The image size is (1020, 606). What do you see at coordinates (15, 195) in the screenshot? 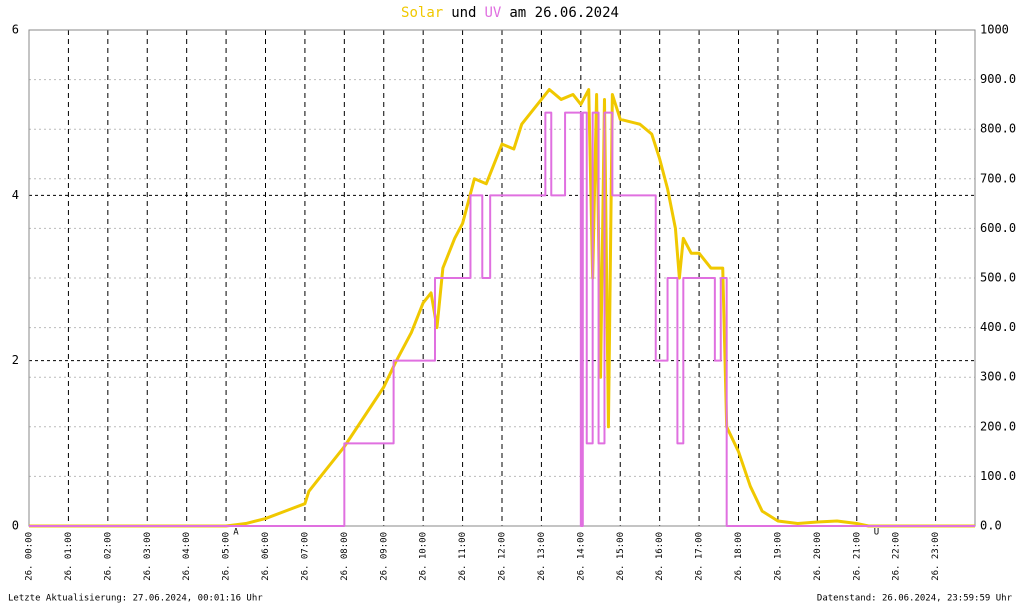
I see `y-tick-label: 4` at bounding box center [15, 195].